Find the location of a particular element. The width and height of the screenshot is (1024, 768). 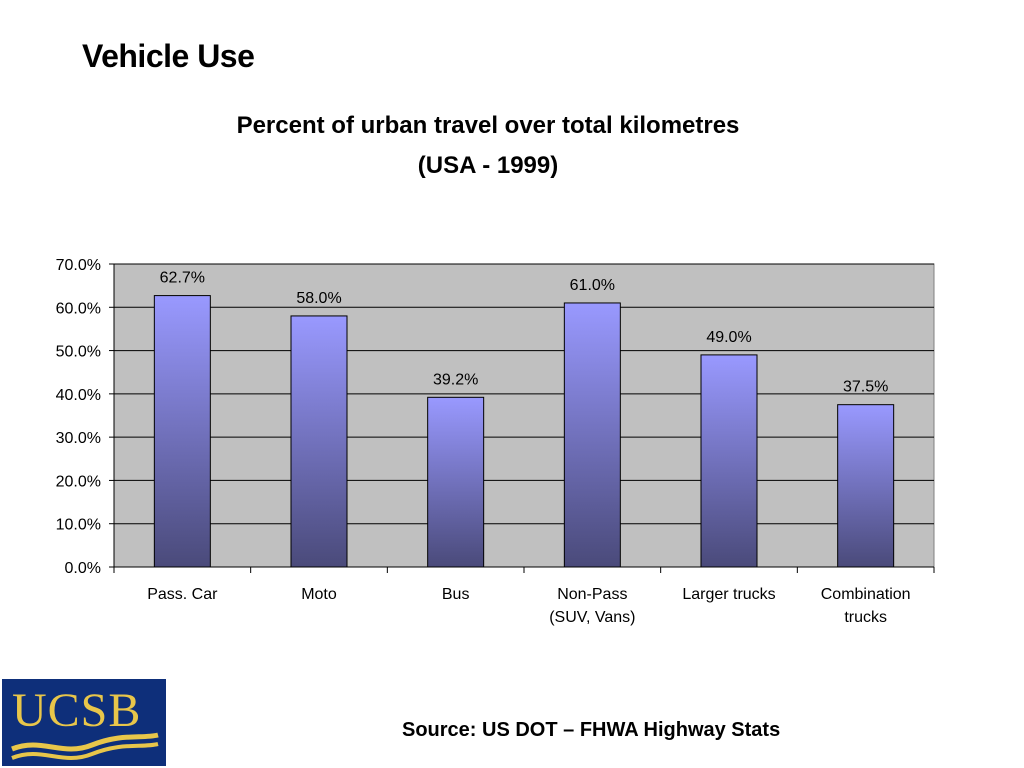

data-label: 61.0% is located at coordinates (592, 285).